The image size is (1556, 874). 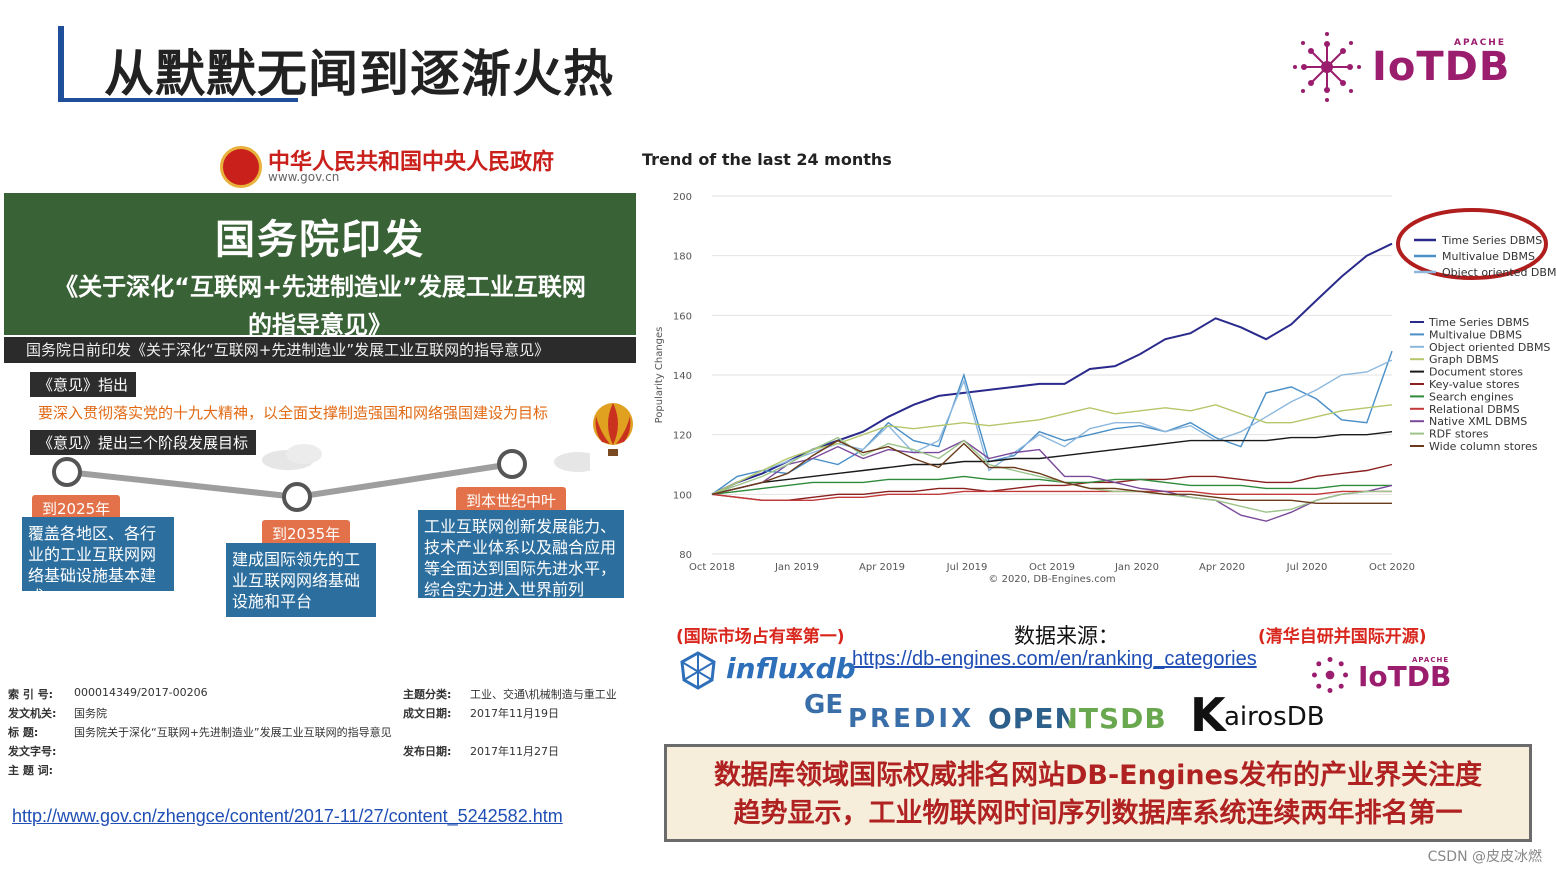 What do you see at coordinates (1307, 567) in the screenshot?
I see `x-tick-label: Jul 2020` at bounding box center [1307, 567].